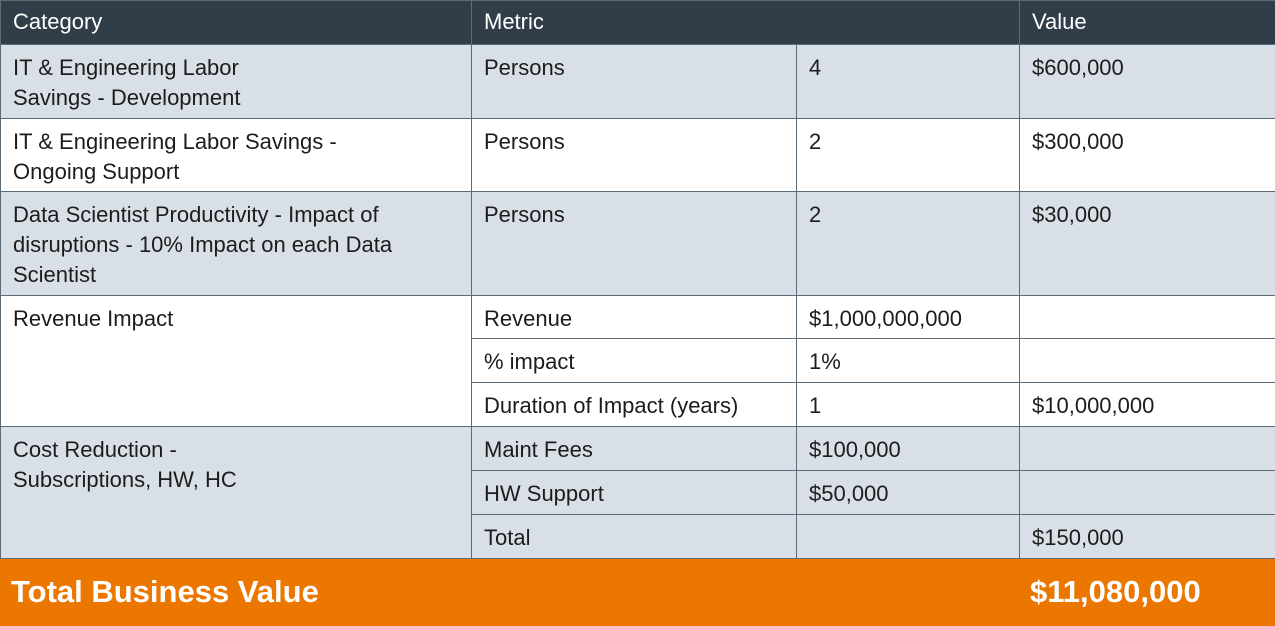 This screenshot has width=1275, height=626. What do you see at coordinates (634, 361) in the screenshot?
I see `metric-cell: % impact` at bounding box center [634, 361].